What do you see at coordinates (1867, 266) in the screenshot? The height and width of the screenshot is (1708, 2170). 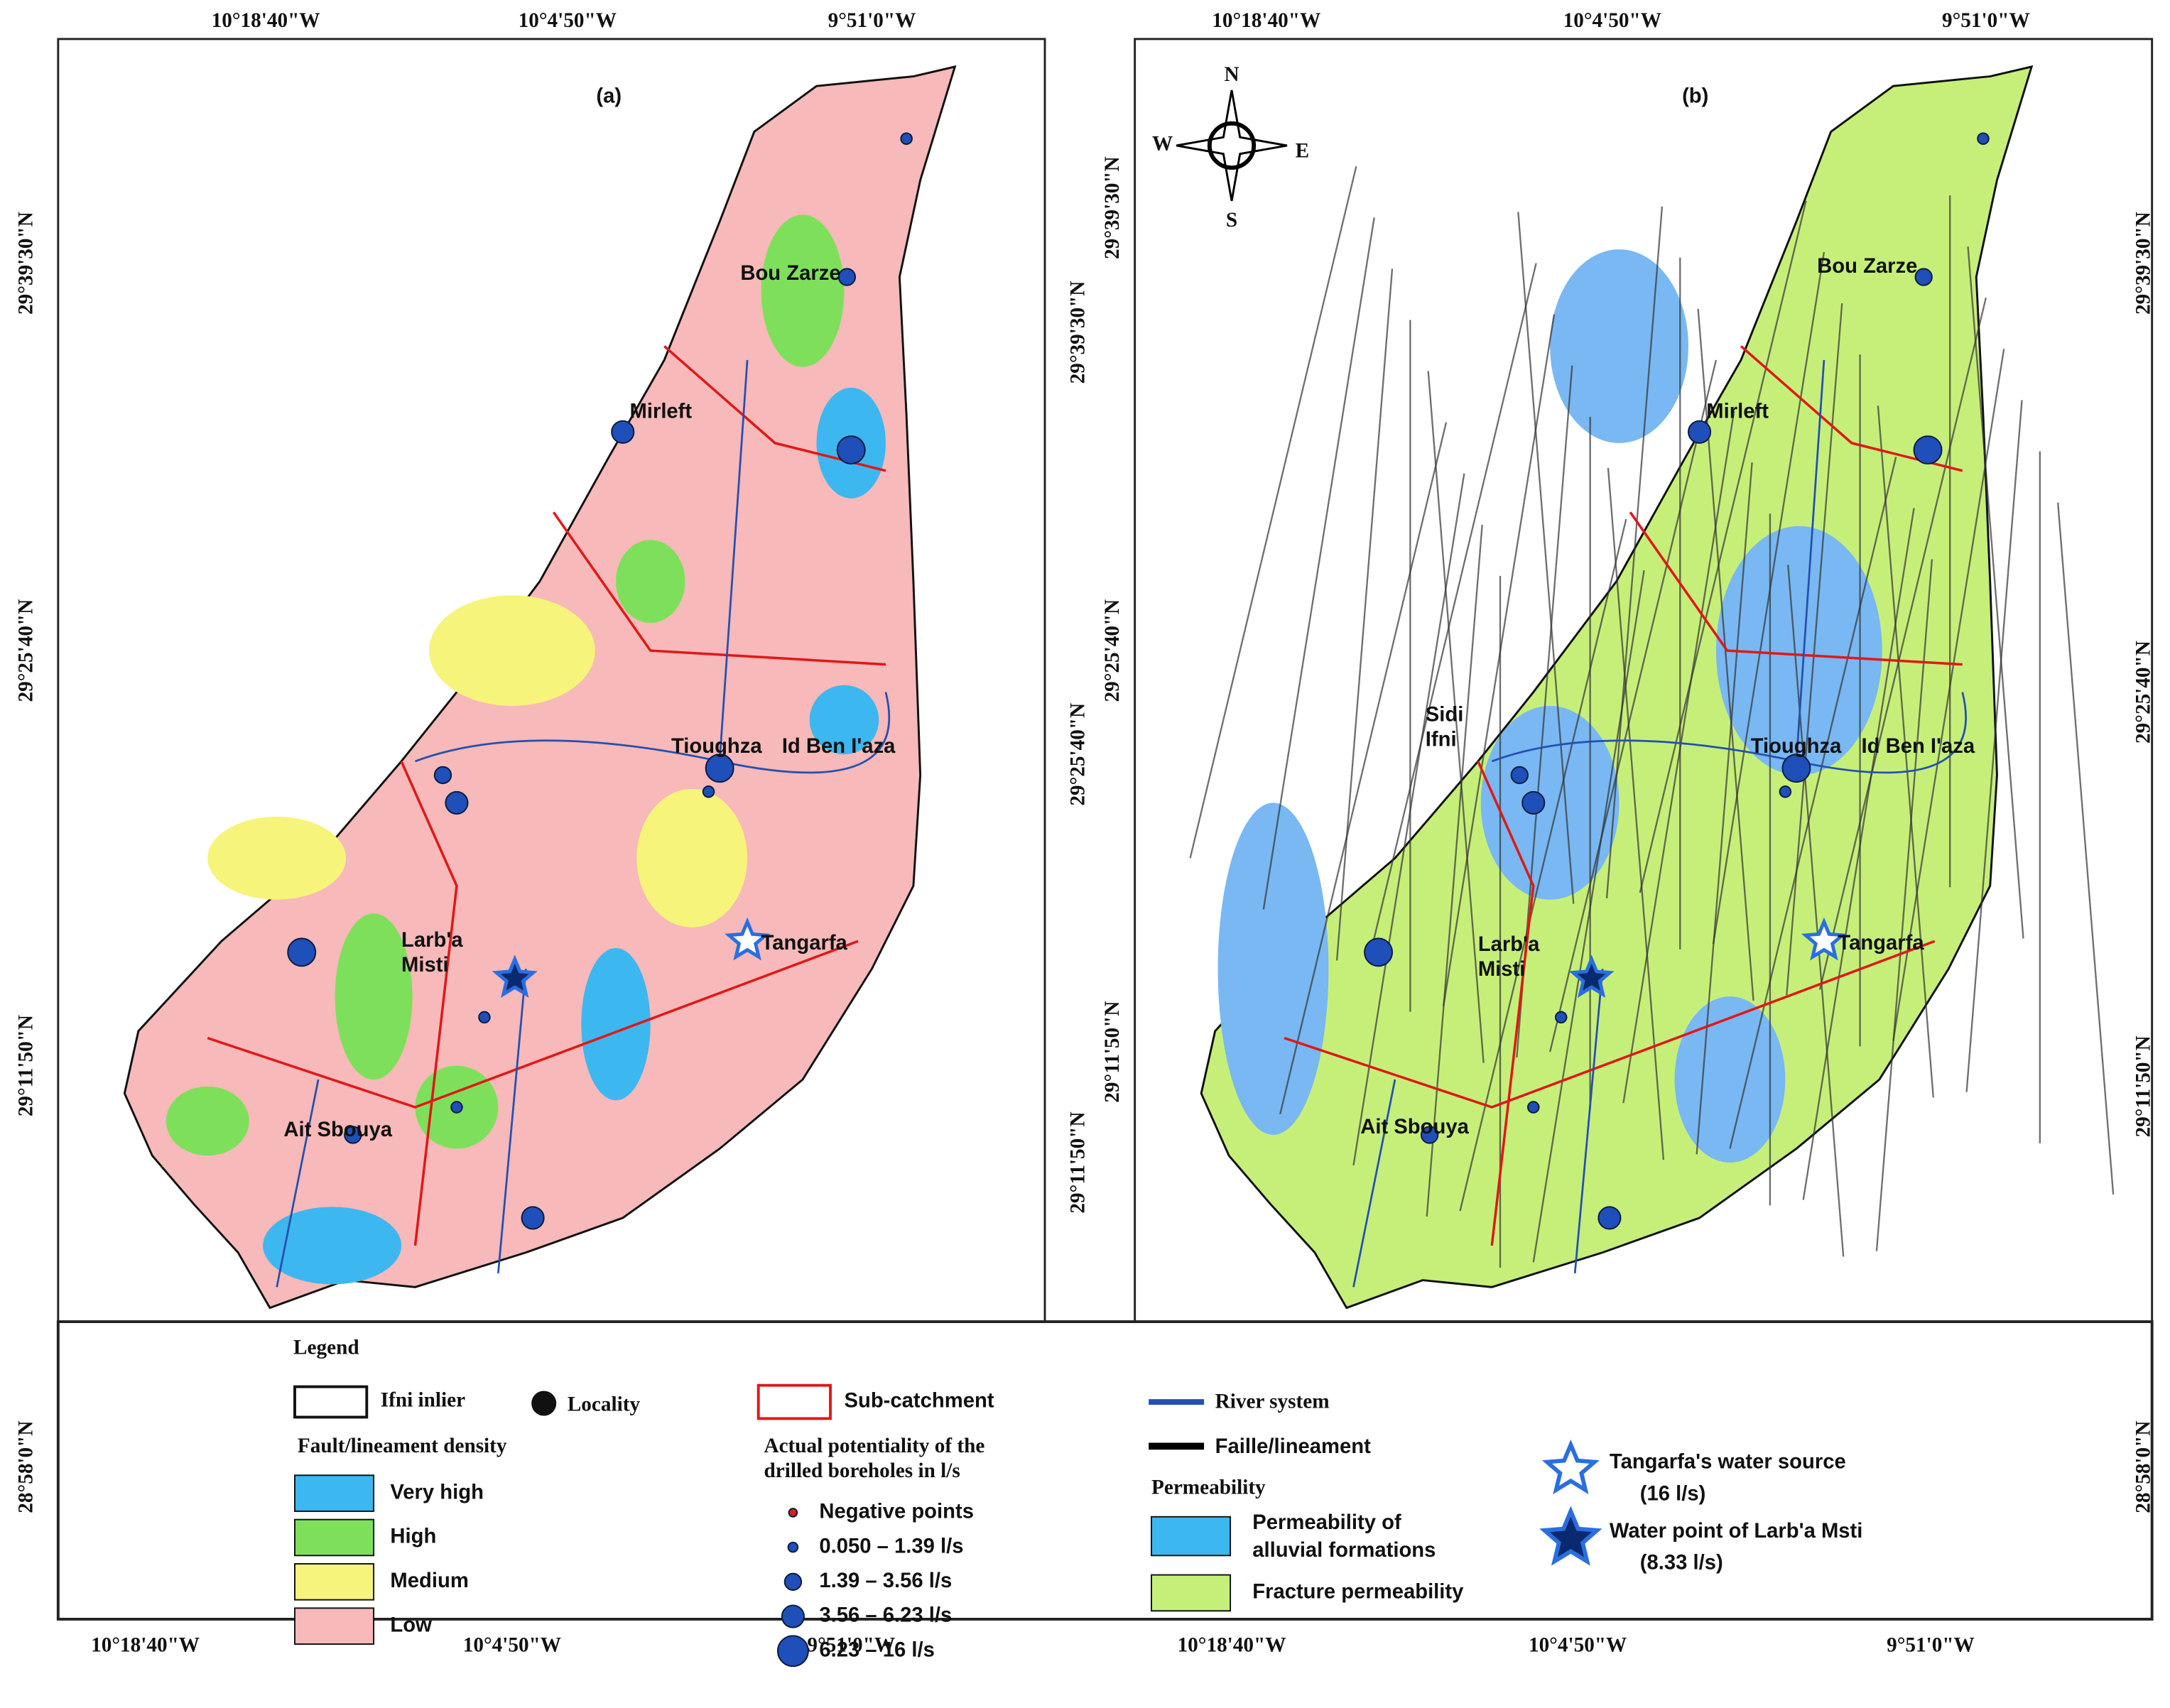 I see `place-name: Bou Zarze` at bounding box center [1867, 266].